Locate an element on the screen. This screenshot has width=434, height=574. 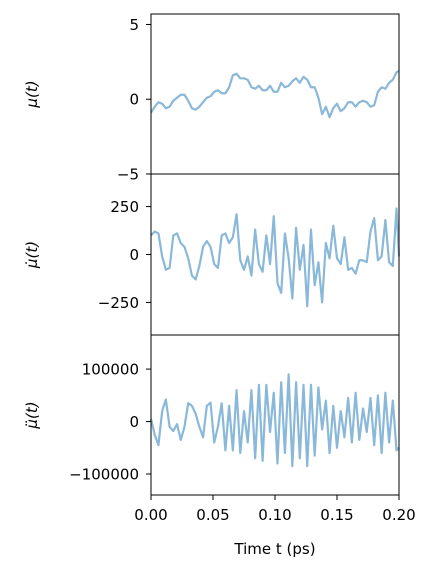
y-tick-label-mu: −5 is located at coordinates (128, 175).